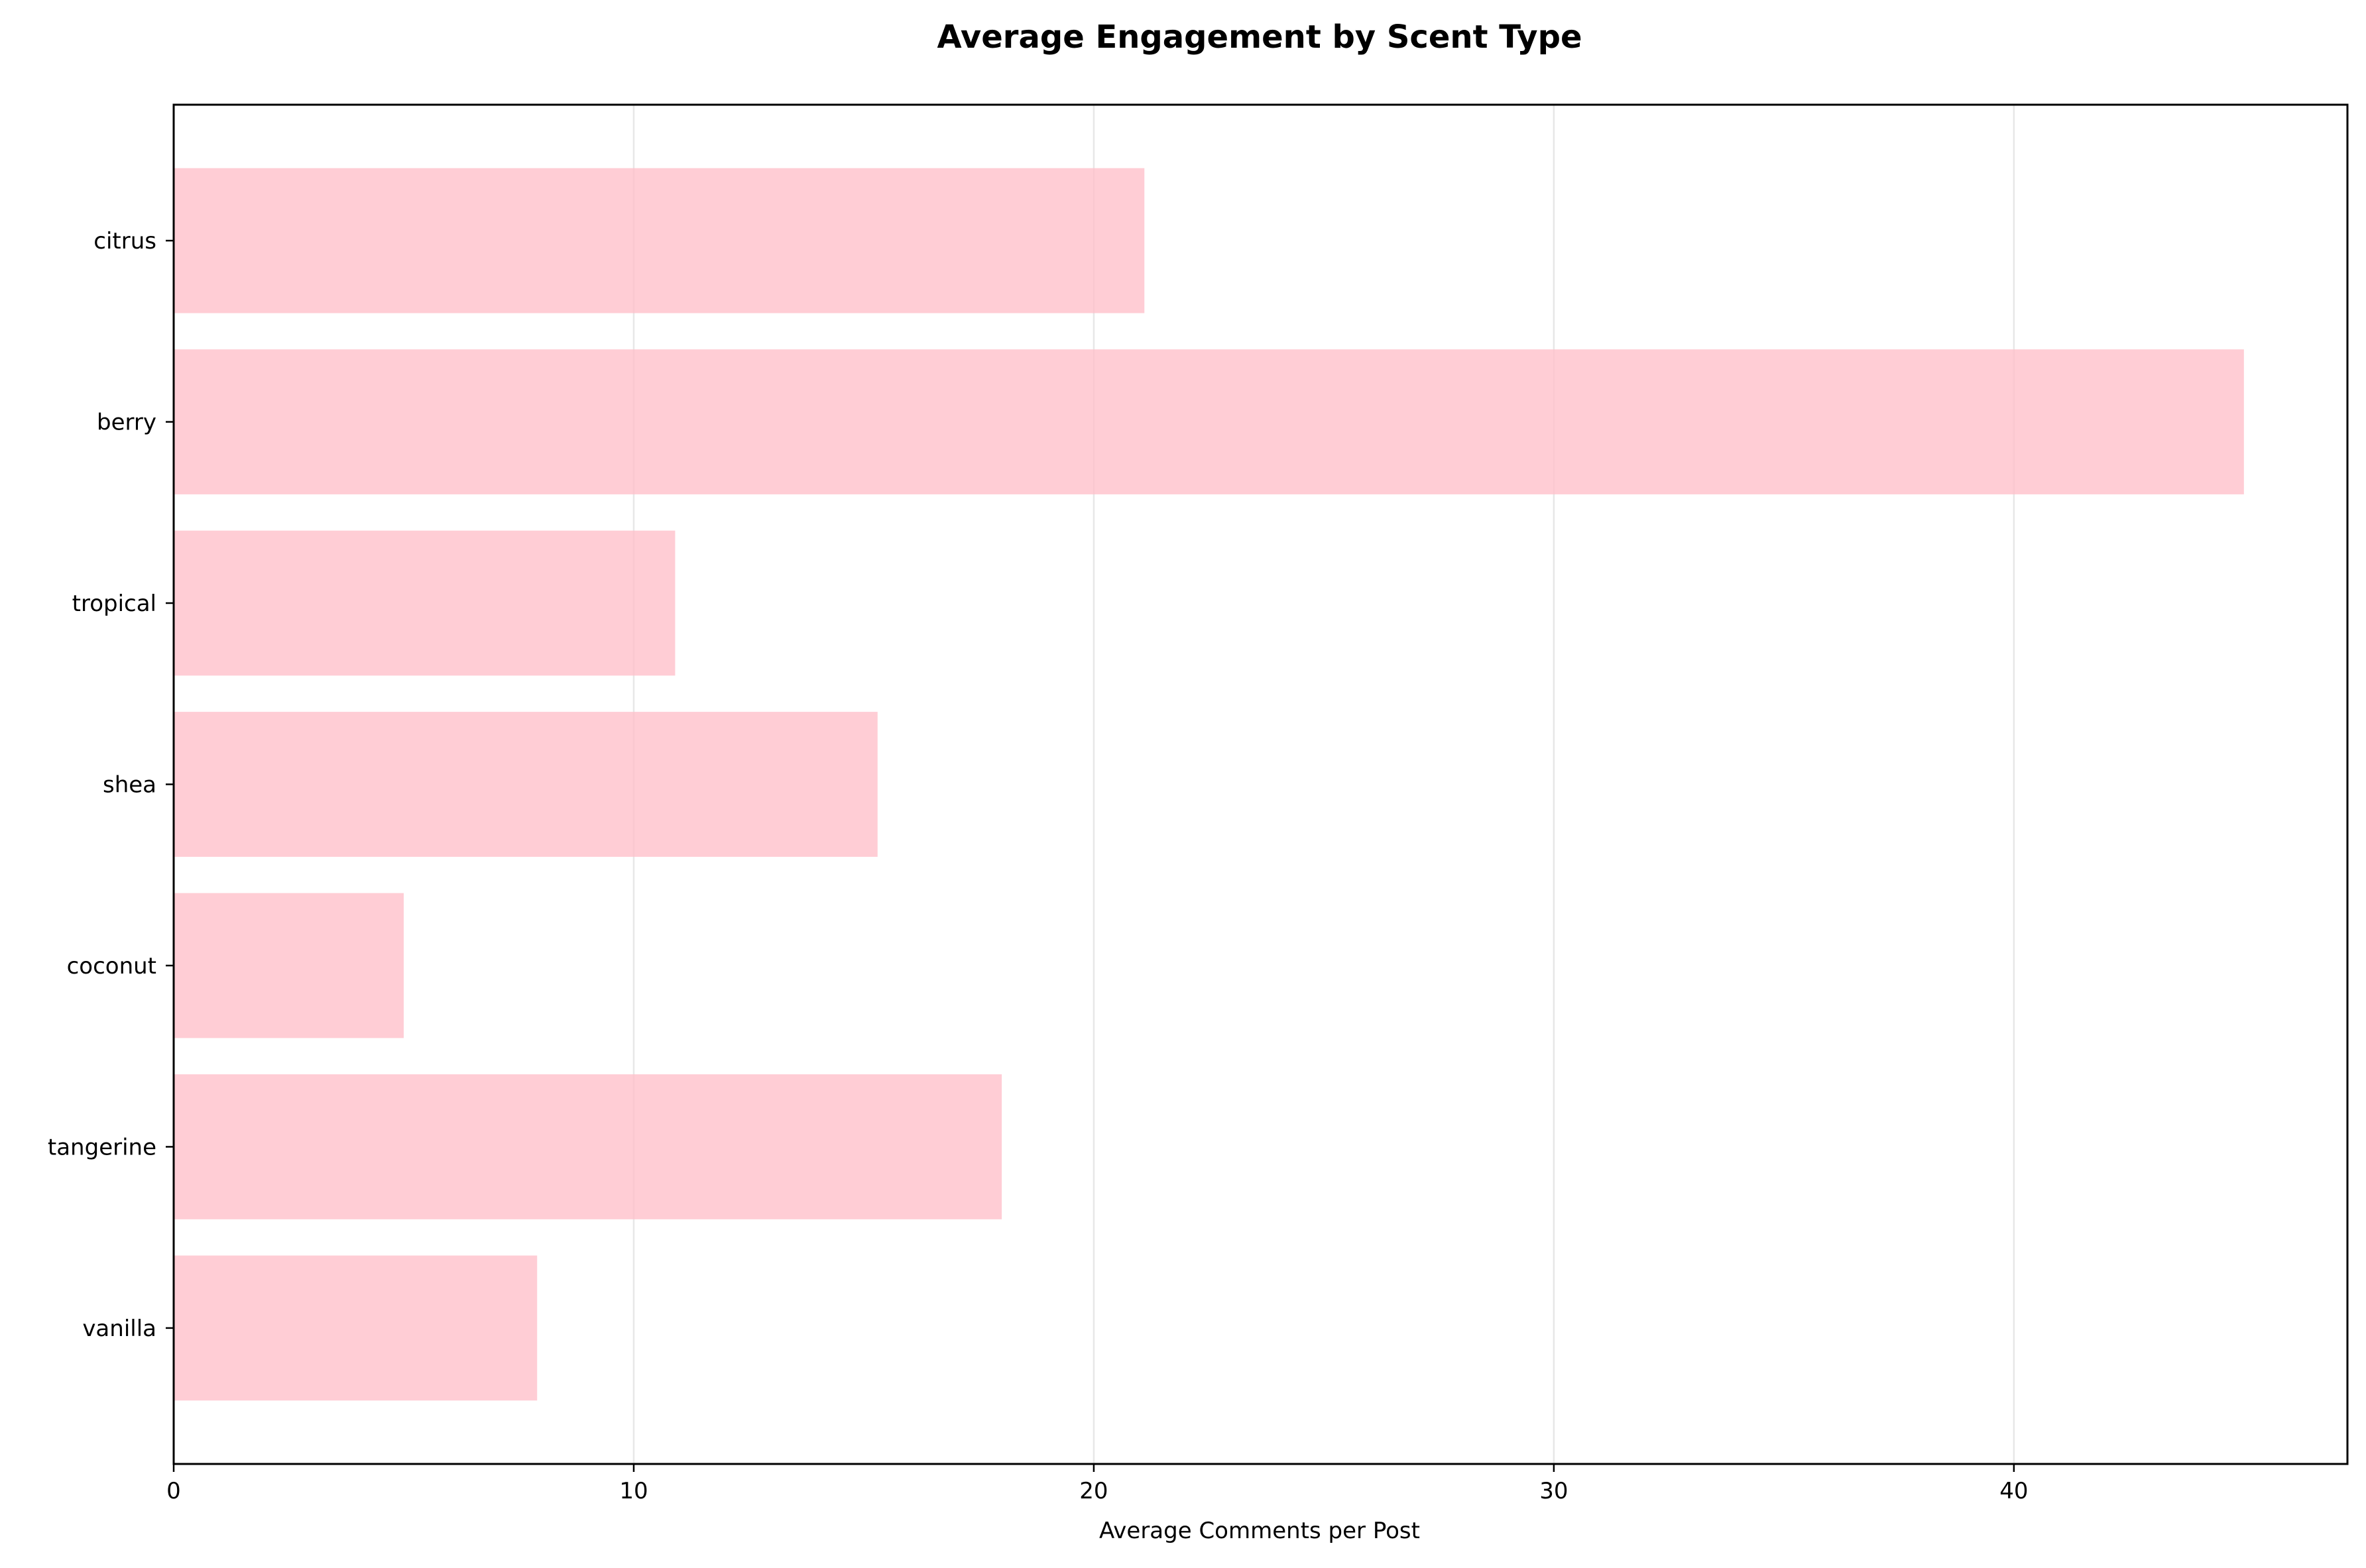  What do you see at coordinates (119, 1329) in the screenshot?
I see `y-tick-label-vanilla: vanilla` at bounding box center [119, 1329].